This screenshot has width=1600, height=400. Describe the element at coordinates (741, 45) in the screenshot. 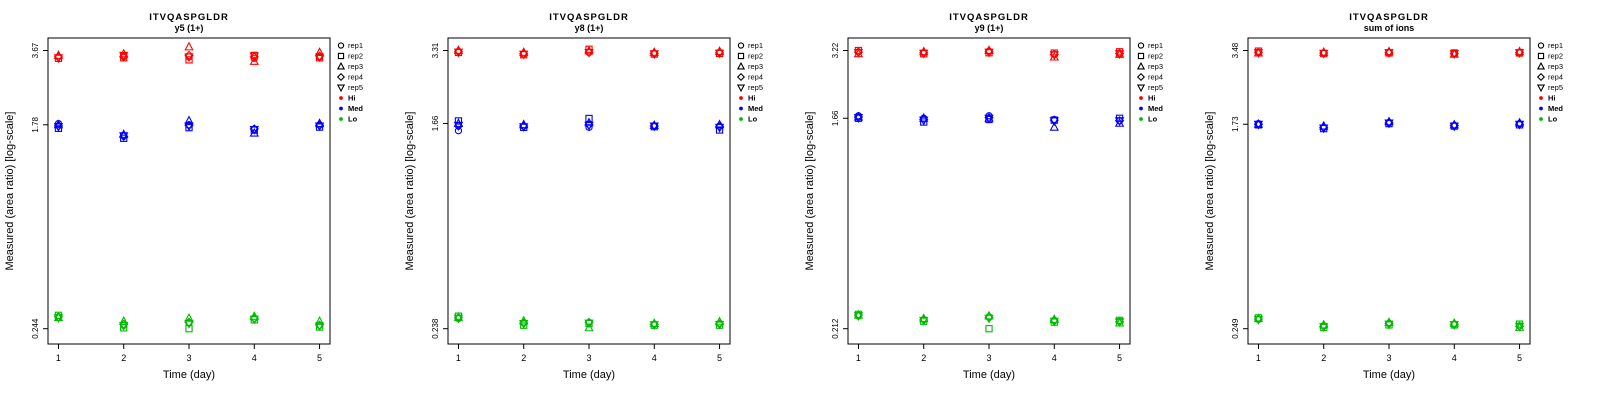

I see `legend-circle-icon` at that location.